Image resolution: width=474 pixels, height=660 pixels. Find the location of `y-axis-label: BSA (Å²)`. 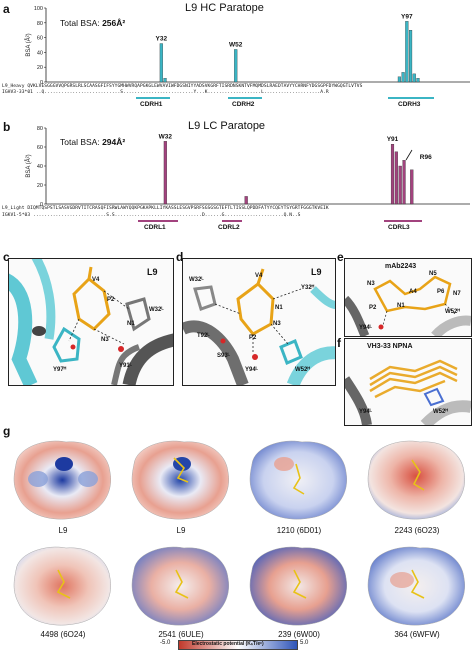

y-axis-label: BSA (Å²) is located at coordinates (28, 165).